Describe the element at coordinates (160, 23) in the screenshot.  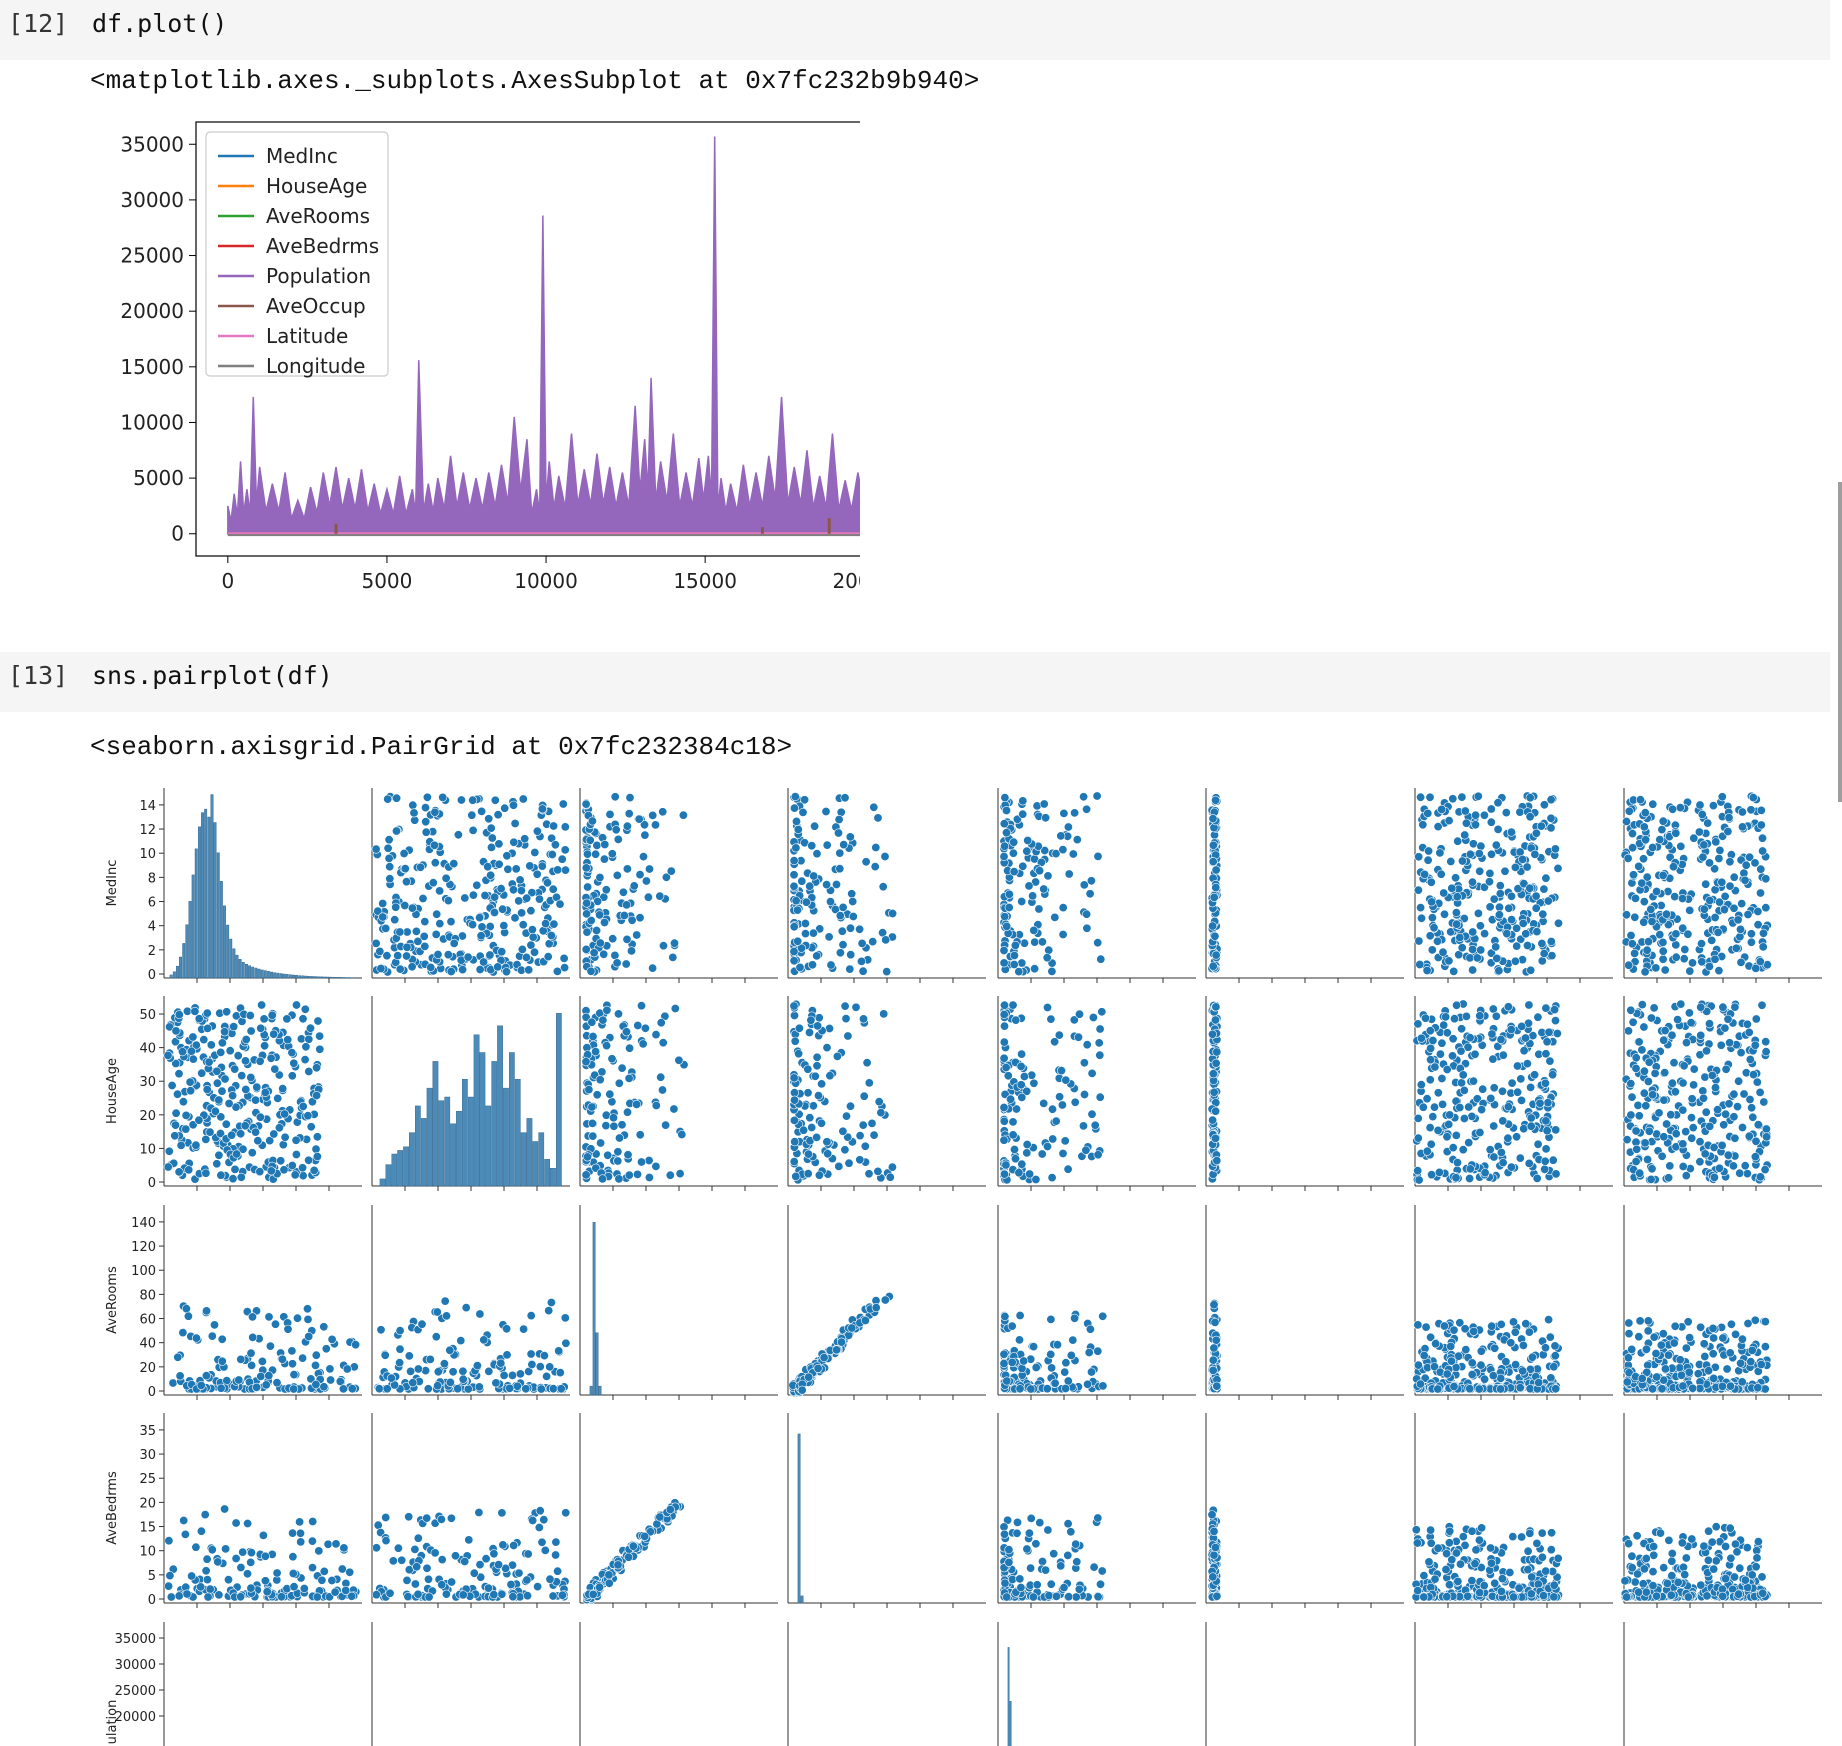
I see `code-input: df.plot()` at that location.